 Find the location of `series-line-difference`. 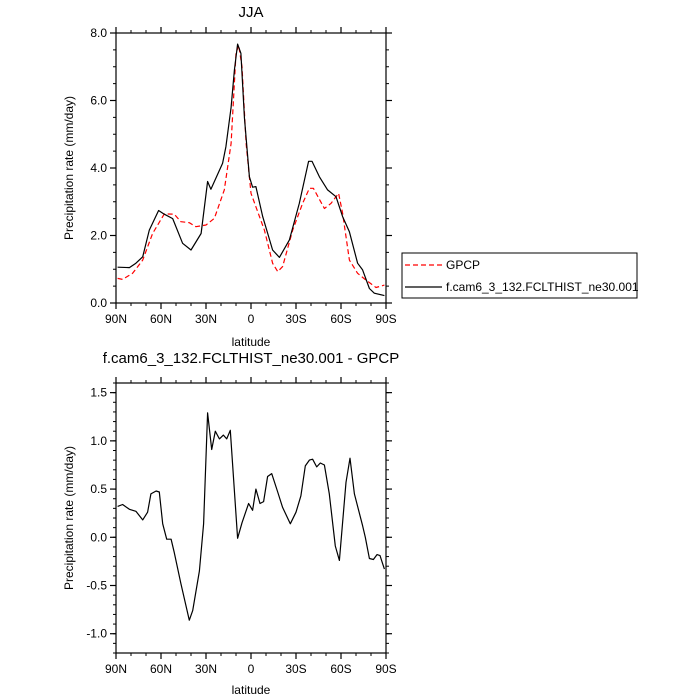

series-line-difference is located at coordinates (251, 516).